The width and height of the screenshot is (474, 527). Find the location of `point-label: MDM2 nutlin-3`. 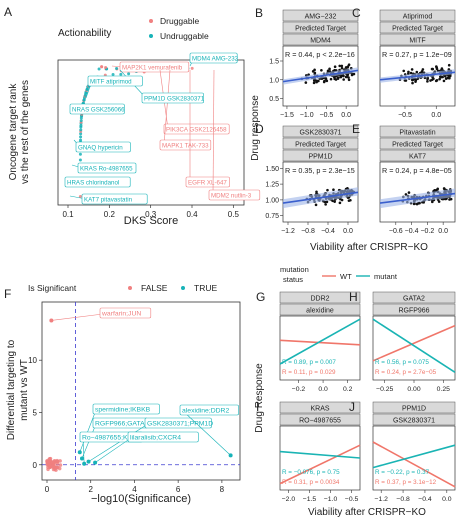

point-label: MDM2 nutlin-3 is located at coordinates (231, 196).